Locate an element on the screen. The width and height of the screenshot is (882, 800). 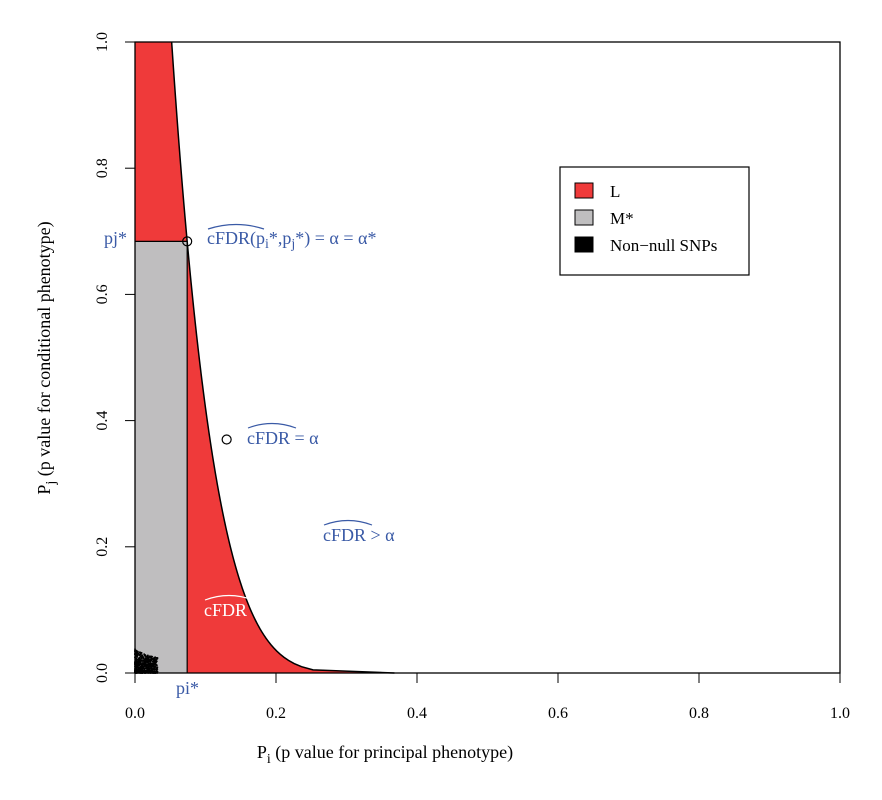
legend-swatch-L is located at coordinates (584, 190).